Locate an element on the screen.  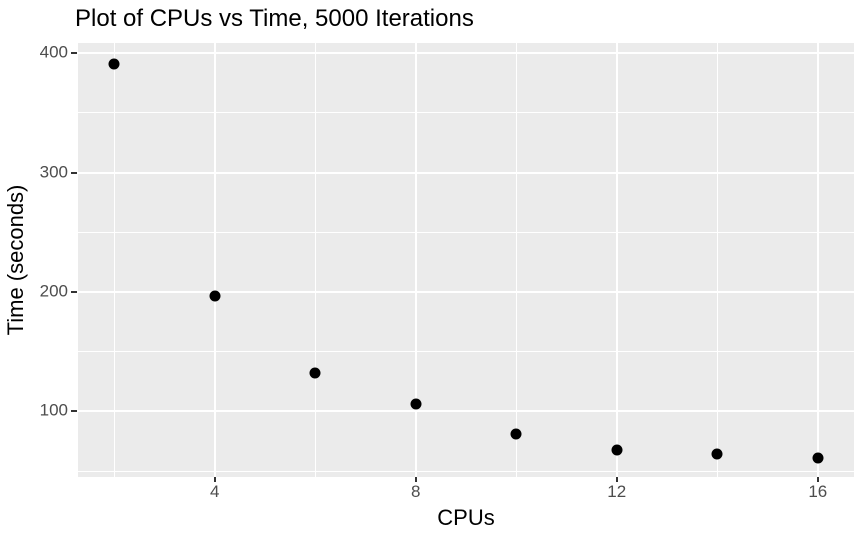
x-tick-label: 8 is located at coordinates (416, 491).